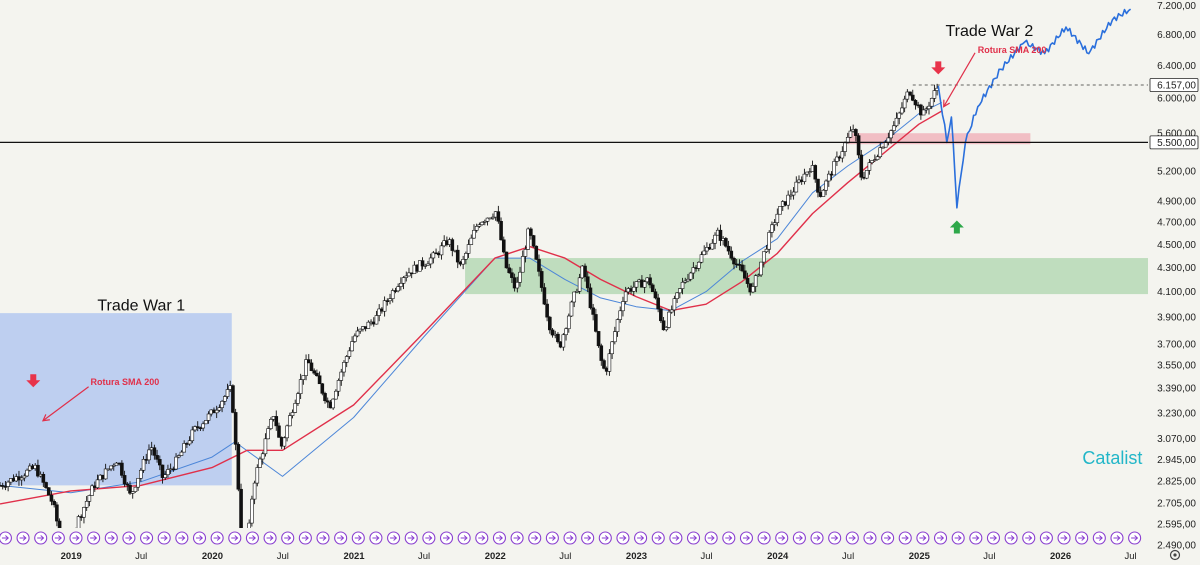 This screenshot has height=565, width=1200. I want to click on green-support-zone, so click(806, 276).